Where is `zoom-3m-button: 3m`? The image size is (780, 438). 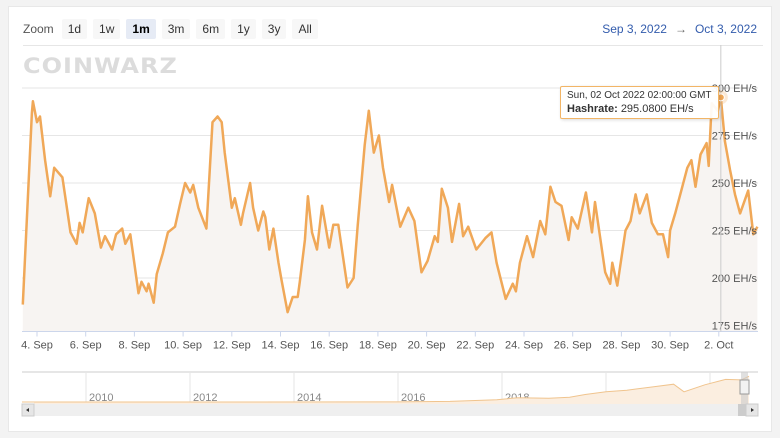 zoom-3m-button: 3m is located at coordinates (176, 29).